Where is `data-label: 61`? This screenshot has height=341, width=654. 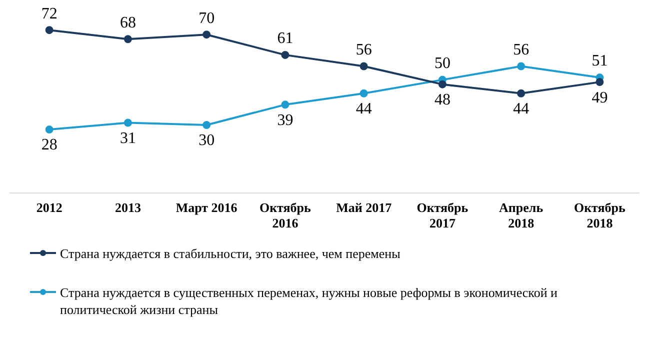
data-label: 61 is located at coordinates (285, 39).